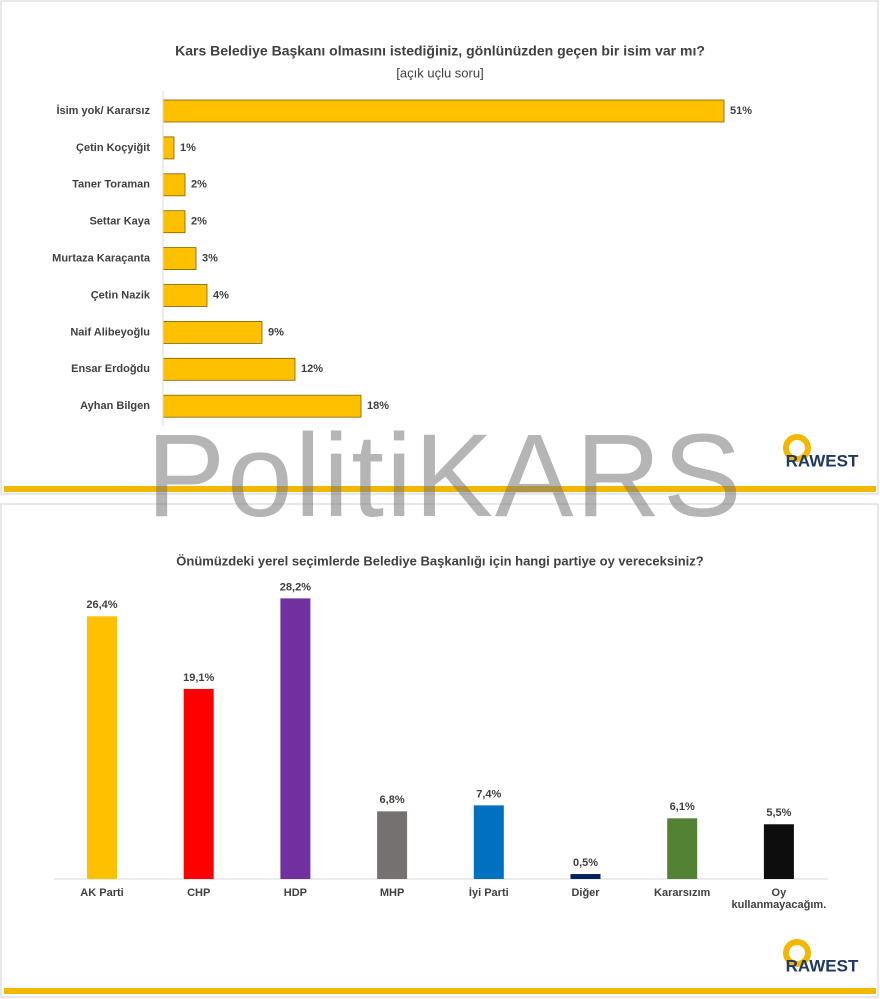  I want to click on x-tick-label: CHP, so click(199, 893).